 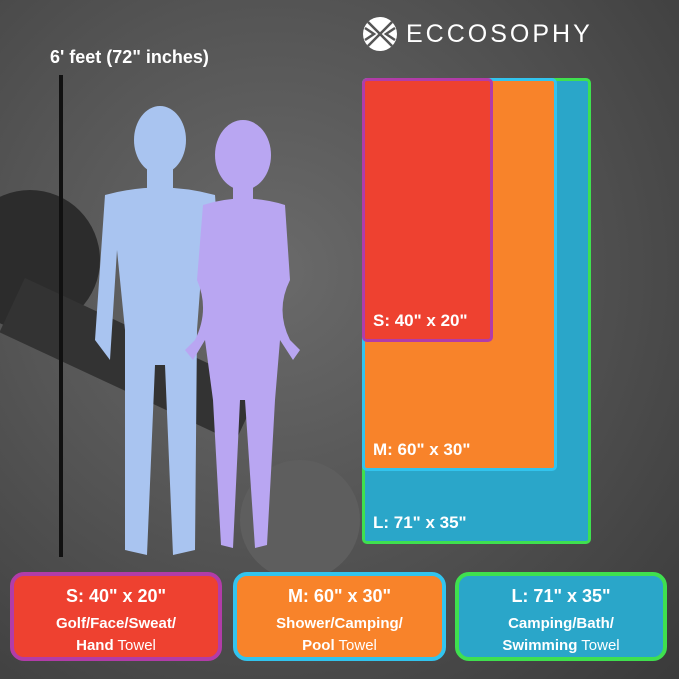 I want to click on card-small-size: S: 40" x 20", so click(x=116, y=596).